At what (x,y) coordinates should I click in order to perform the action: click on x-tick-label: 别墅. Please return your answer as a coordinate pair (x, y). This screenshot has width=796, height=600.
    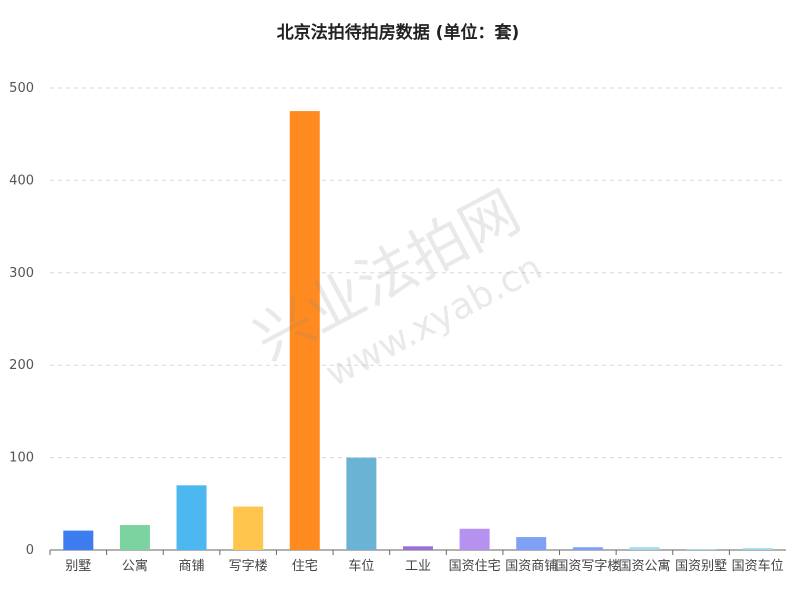
    Looking at the image, I should click on (78, 566).